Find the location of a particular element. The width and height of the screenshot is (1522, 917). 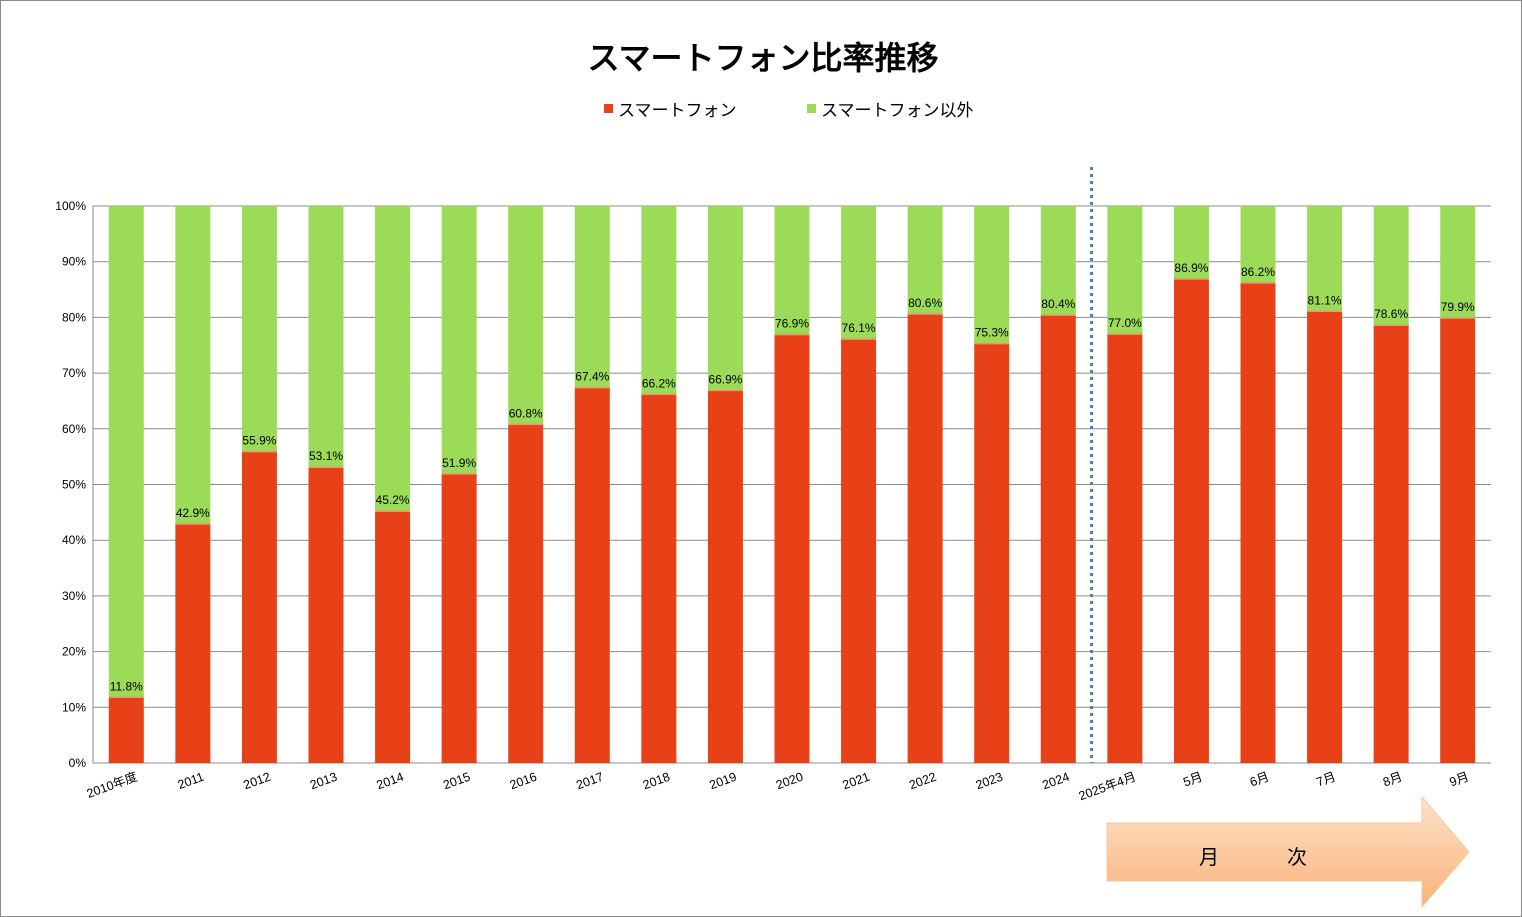

x-tick-label: 2023 is located at coordinates (989, 781).